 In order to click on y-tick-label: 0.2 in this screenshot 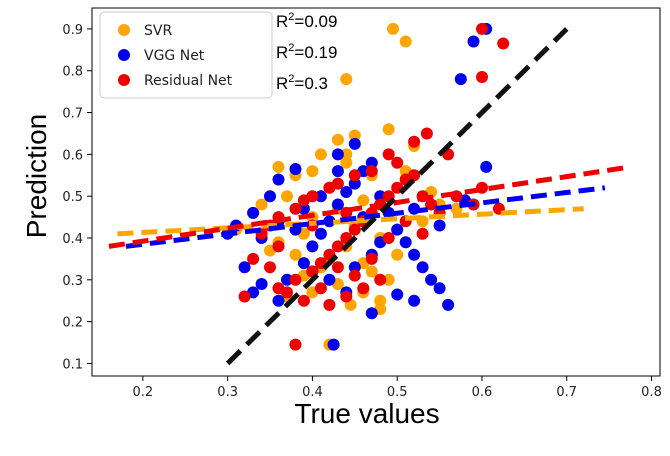, I will do `click(72, 323)`.